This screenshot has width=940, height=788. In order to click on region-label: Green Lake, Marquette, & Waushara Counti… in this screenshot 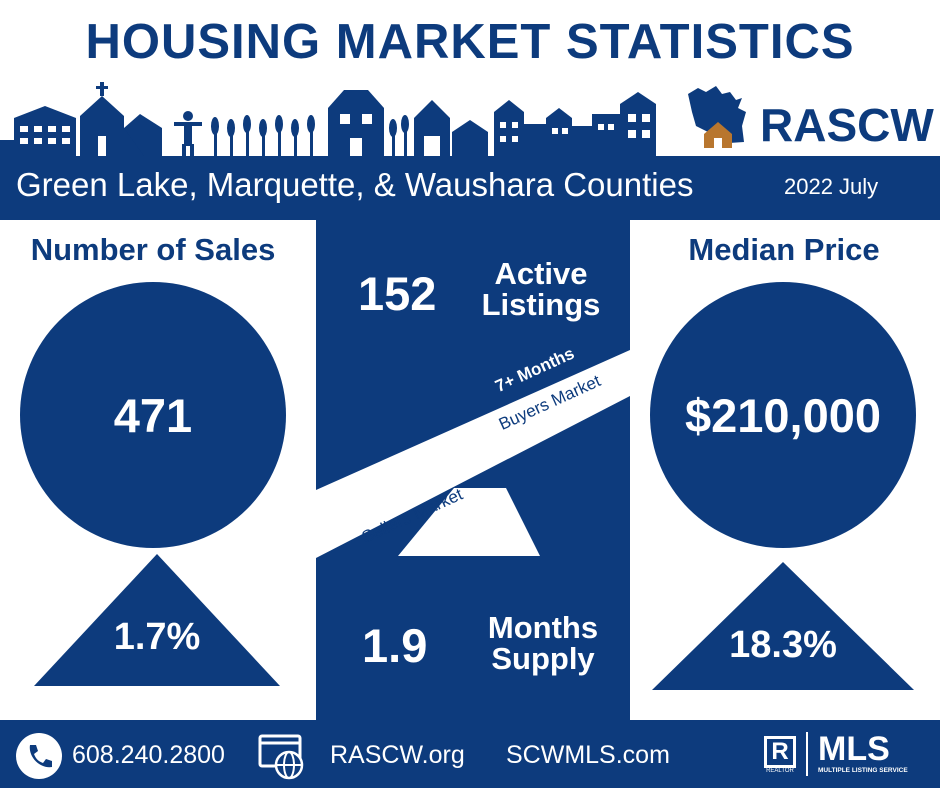, I will do `click(355, 184)`.